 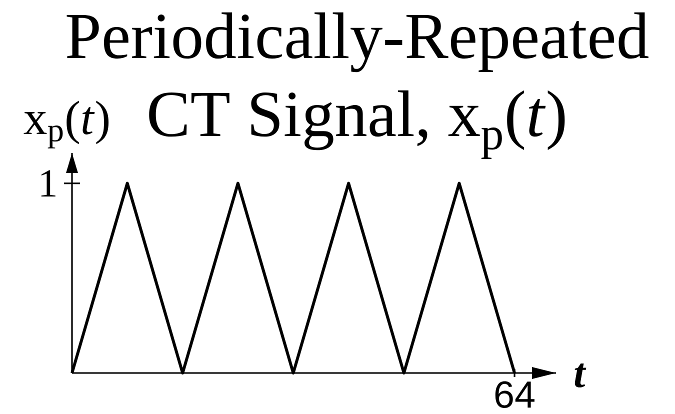 I want to click on chart-title: Periodically-Repeated, so click(x=357, y=42).